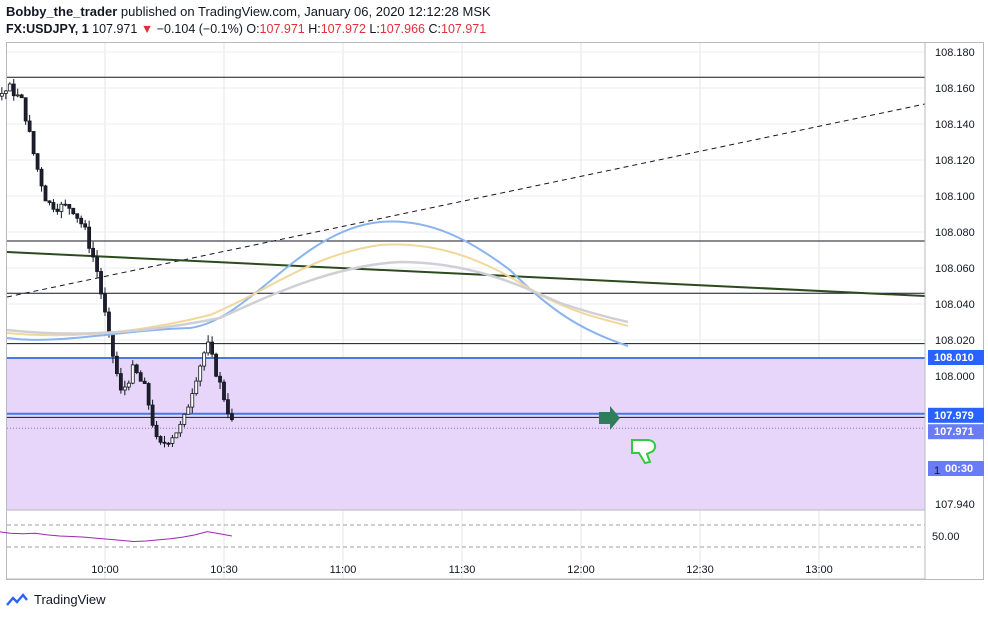  I want to click on x-tick-5: 12:30, so click(700, 570).